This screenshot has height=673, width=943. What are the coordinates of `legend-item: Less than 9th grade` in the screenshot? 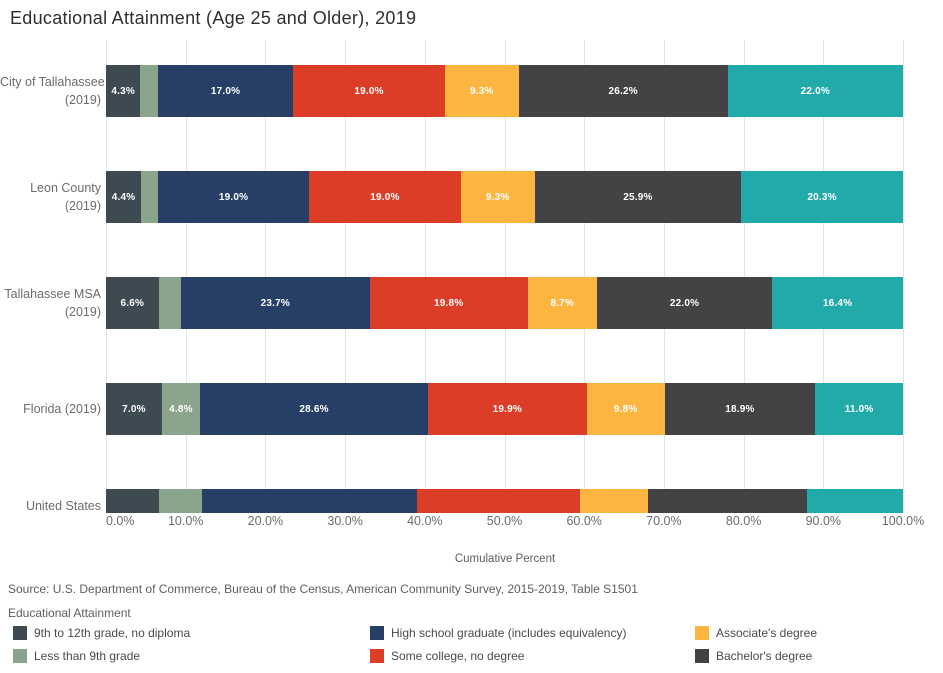 It's located at (76, 656).